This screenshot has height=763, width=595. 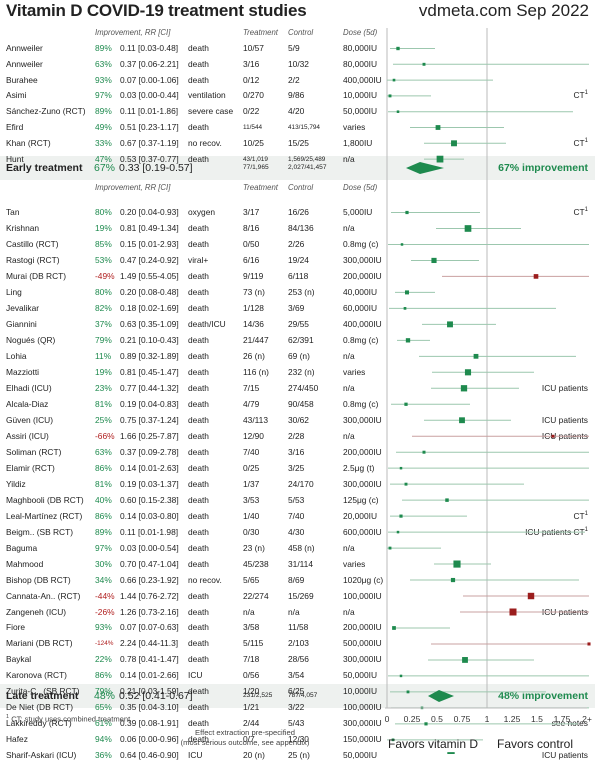 I want to click on x-tick-label: 1.25, so click(x=512, y=719).